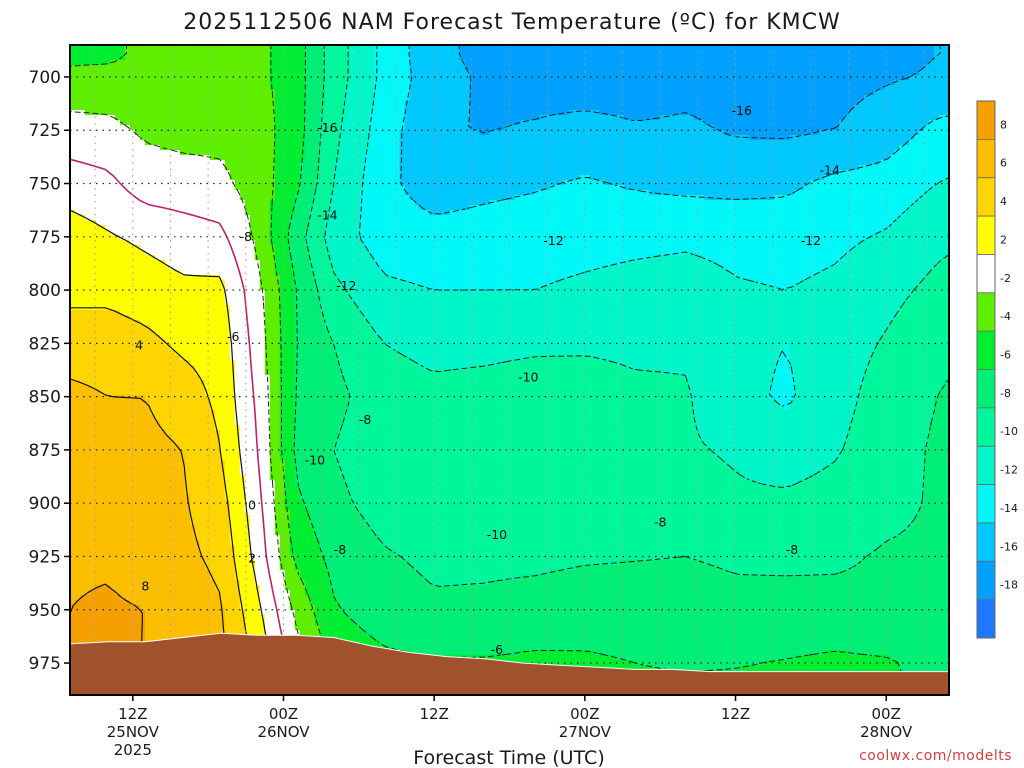 This screenshot has height=768, width=1024. What do you see at coordinates (829, 170) in the screenshot?
I see `contour-label: -14` at bounding box center [829, 170].